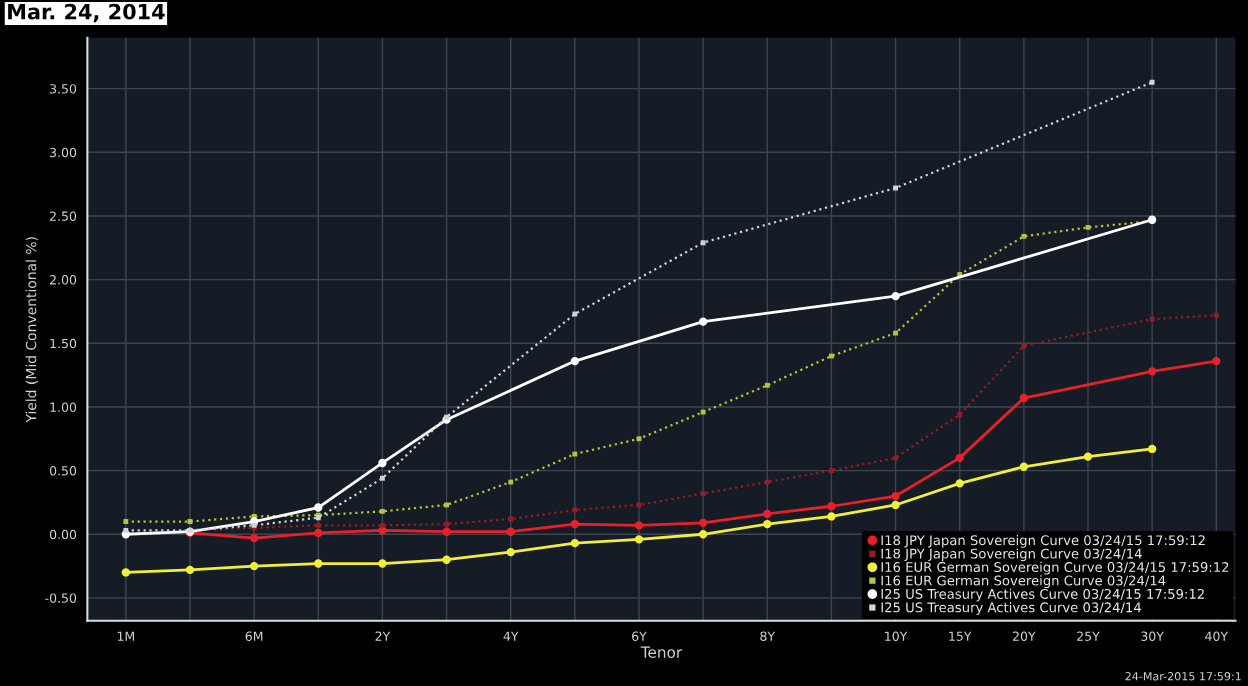  I want to click on y-tick-label: 3.00, so click(63, 152).